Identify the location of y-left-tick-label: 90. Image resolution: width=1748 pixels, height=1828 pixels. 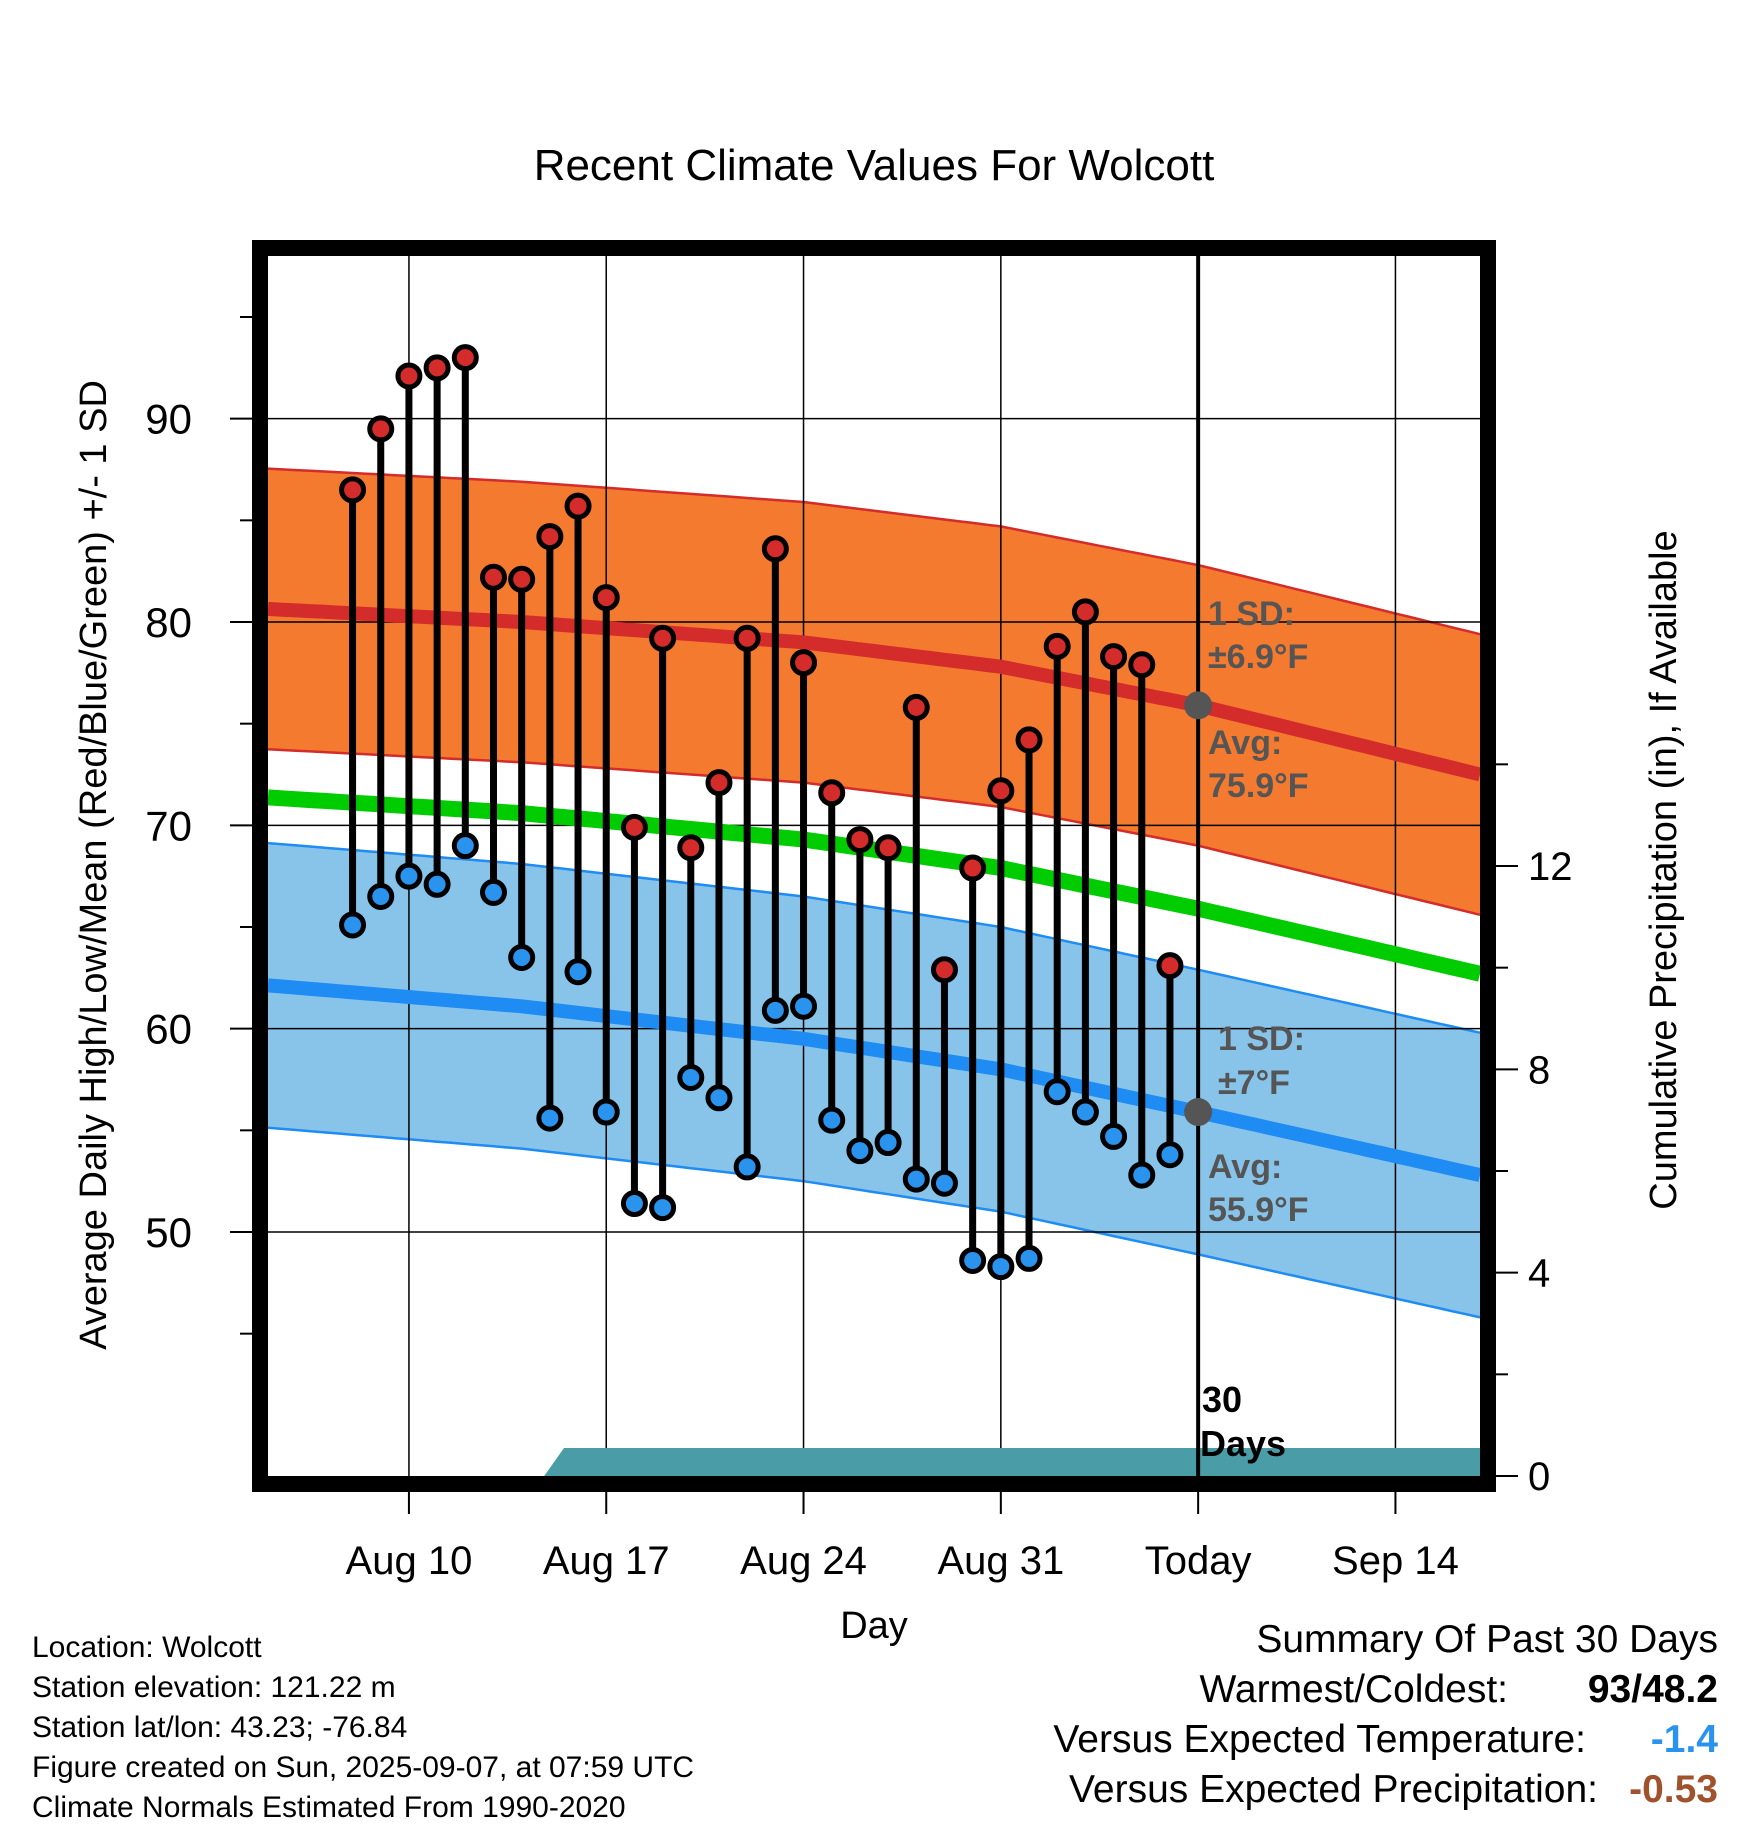
(168, 419).